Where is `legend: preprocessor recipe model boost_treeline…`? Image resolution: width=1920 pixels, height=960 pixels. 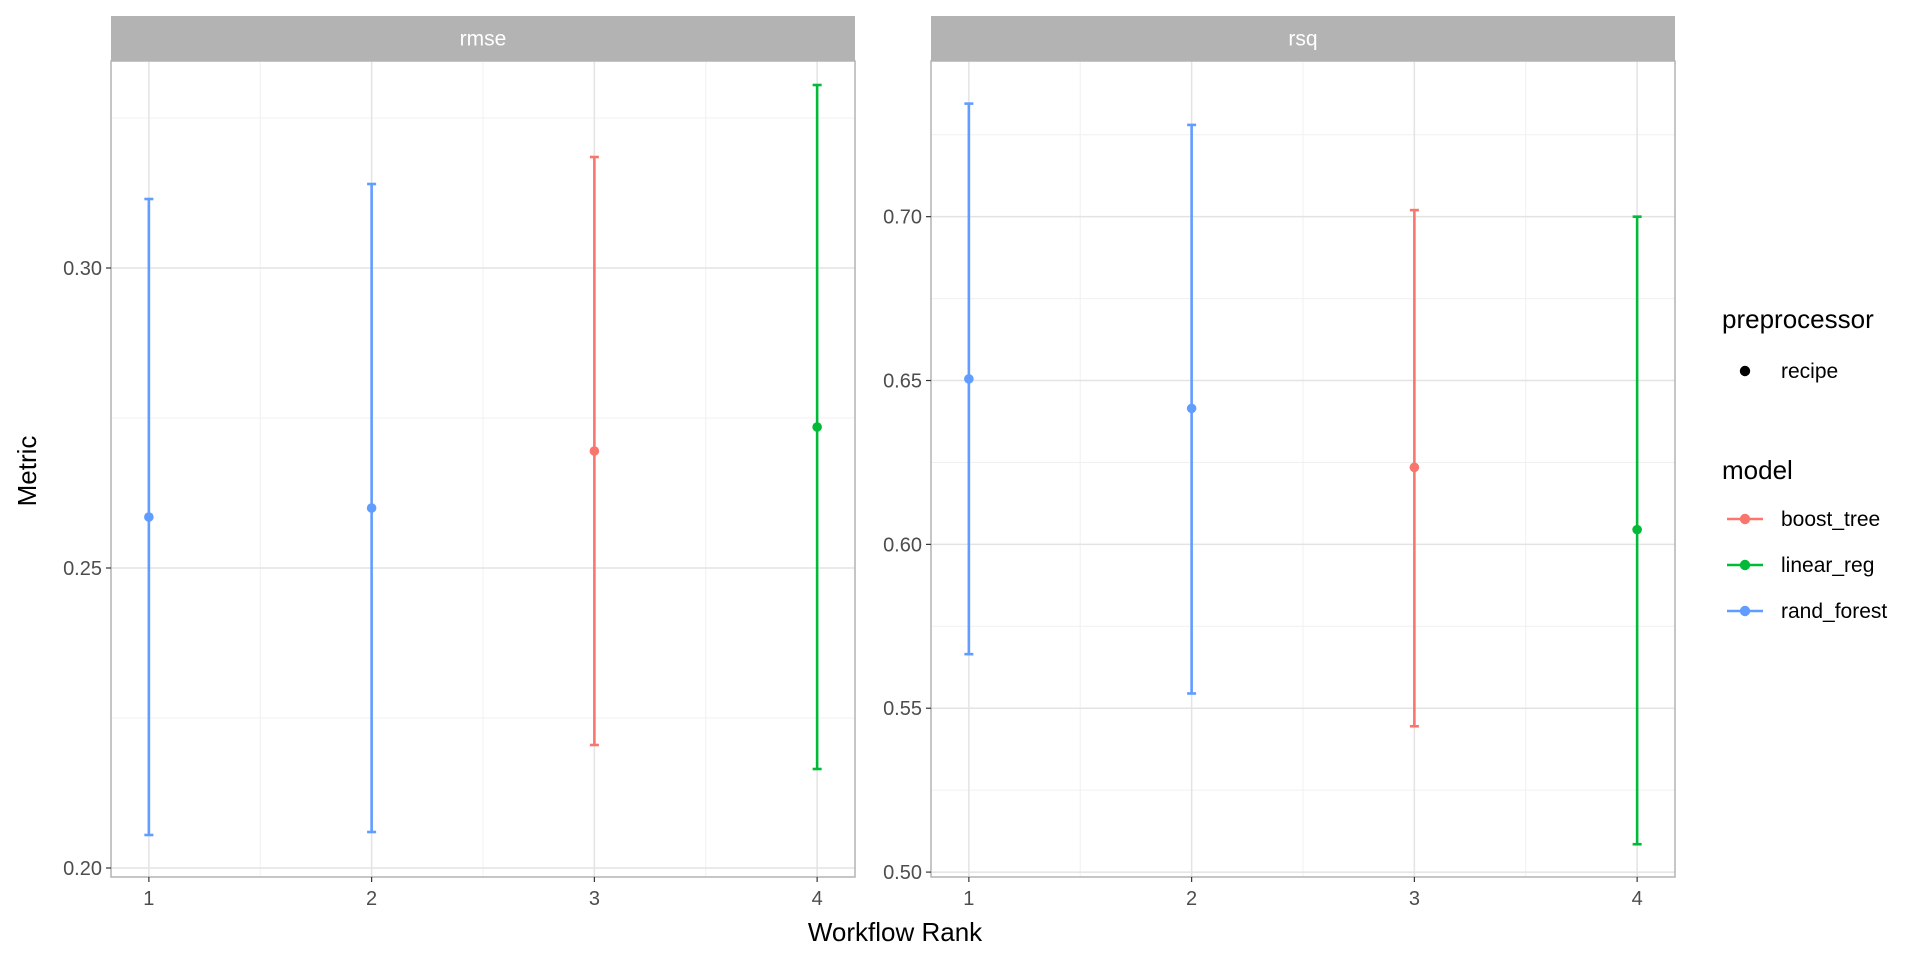
legend: preprocessor recipe model boost_treeline… is located at coordinates (1804, 463).